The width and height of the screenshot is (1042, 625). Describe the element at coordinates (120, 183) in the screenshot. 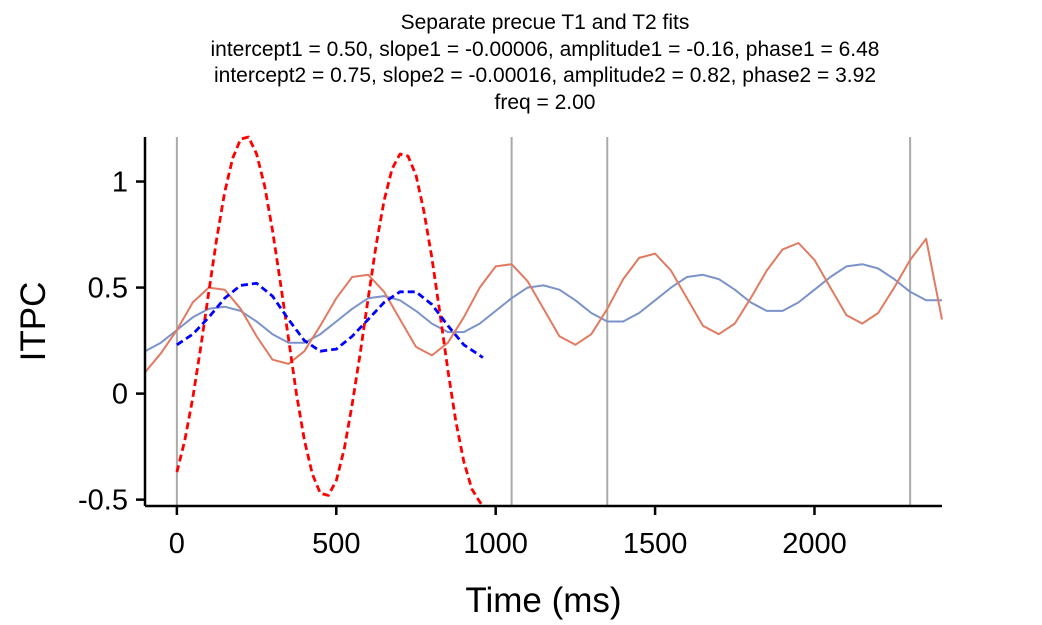

I see `y-tick-label-3: 1` at that location.